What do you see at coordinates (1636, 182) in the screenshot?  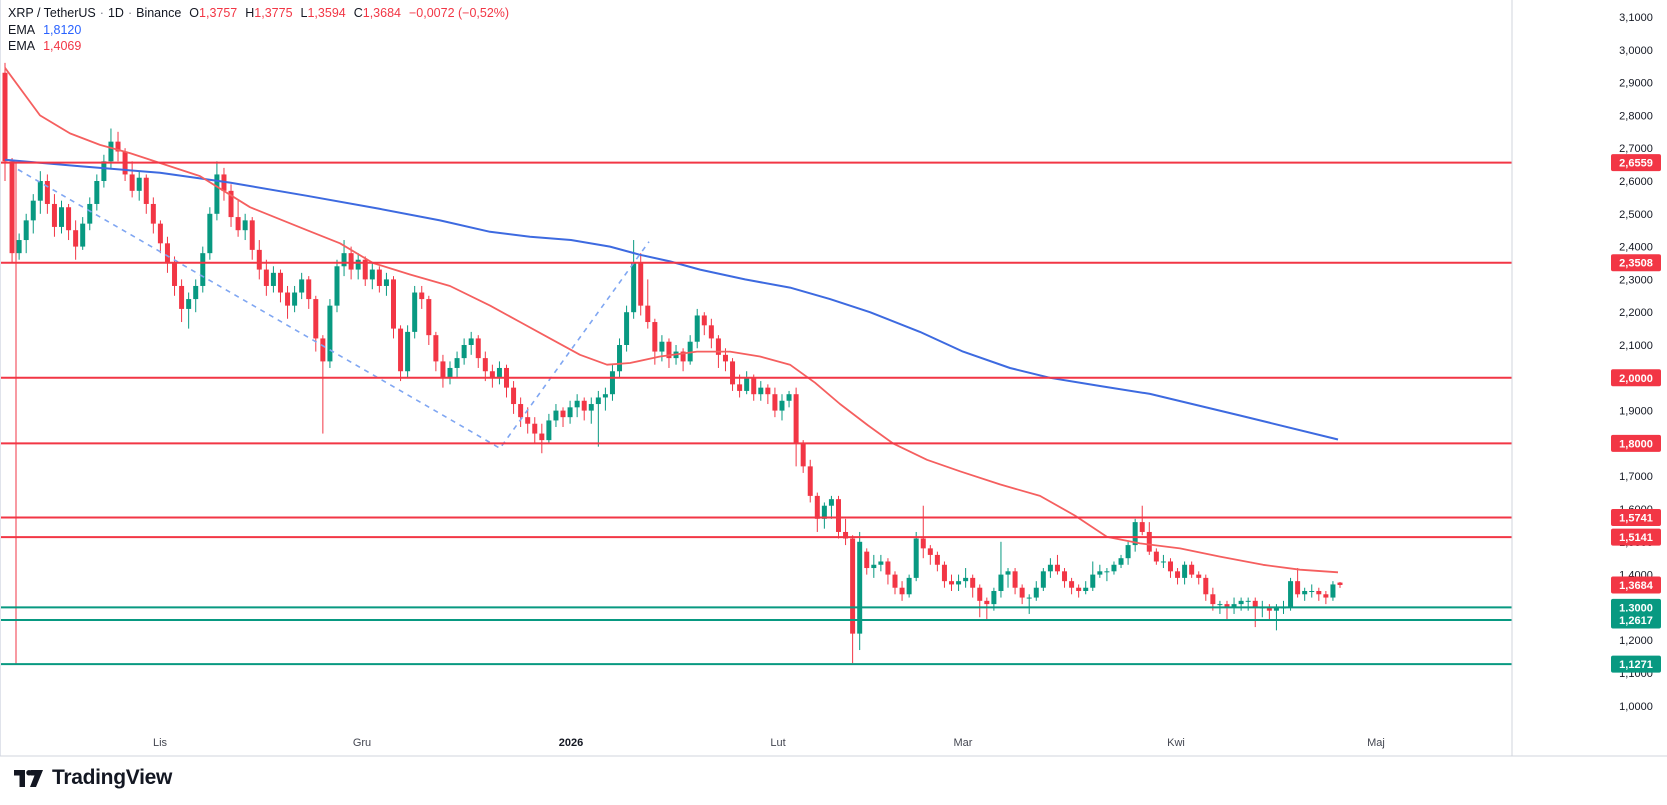 I see `price-tick-label: 2,6000` at bounding box center [1636, 182].